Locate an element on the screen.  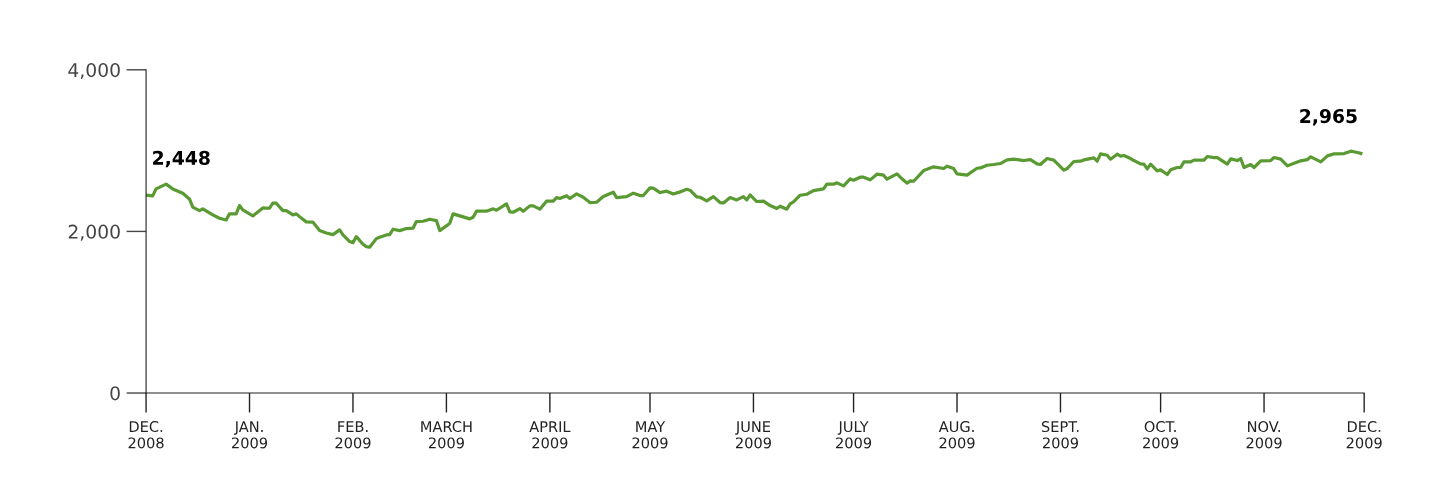
y-tick-label: 4,000 is located at coordinates (94, 71).